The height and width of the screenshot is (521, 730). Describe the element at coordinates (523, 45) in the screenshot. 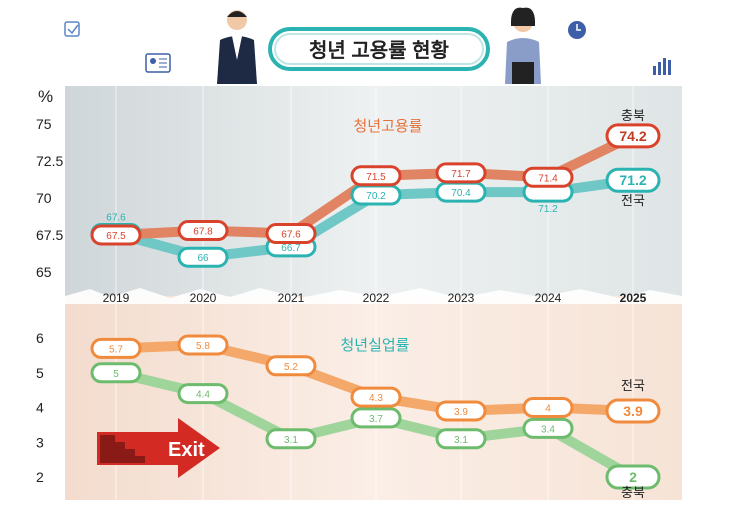

I see `woman-illustration` at that location.